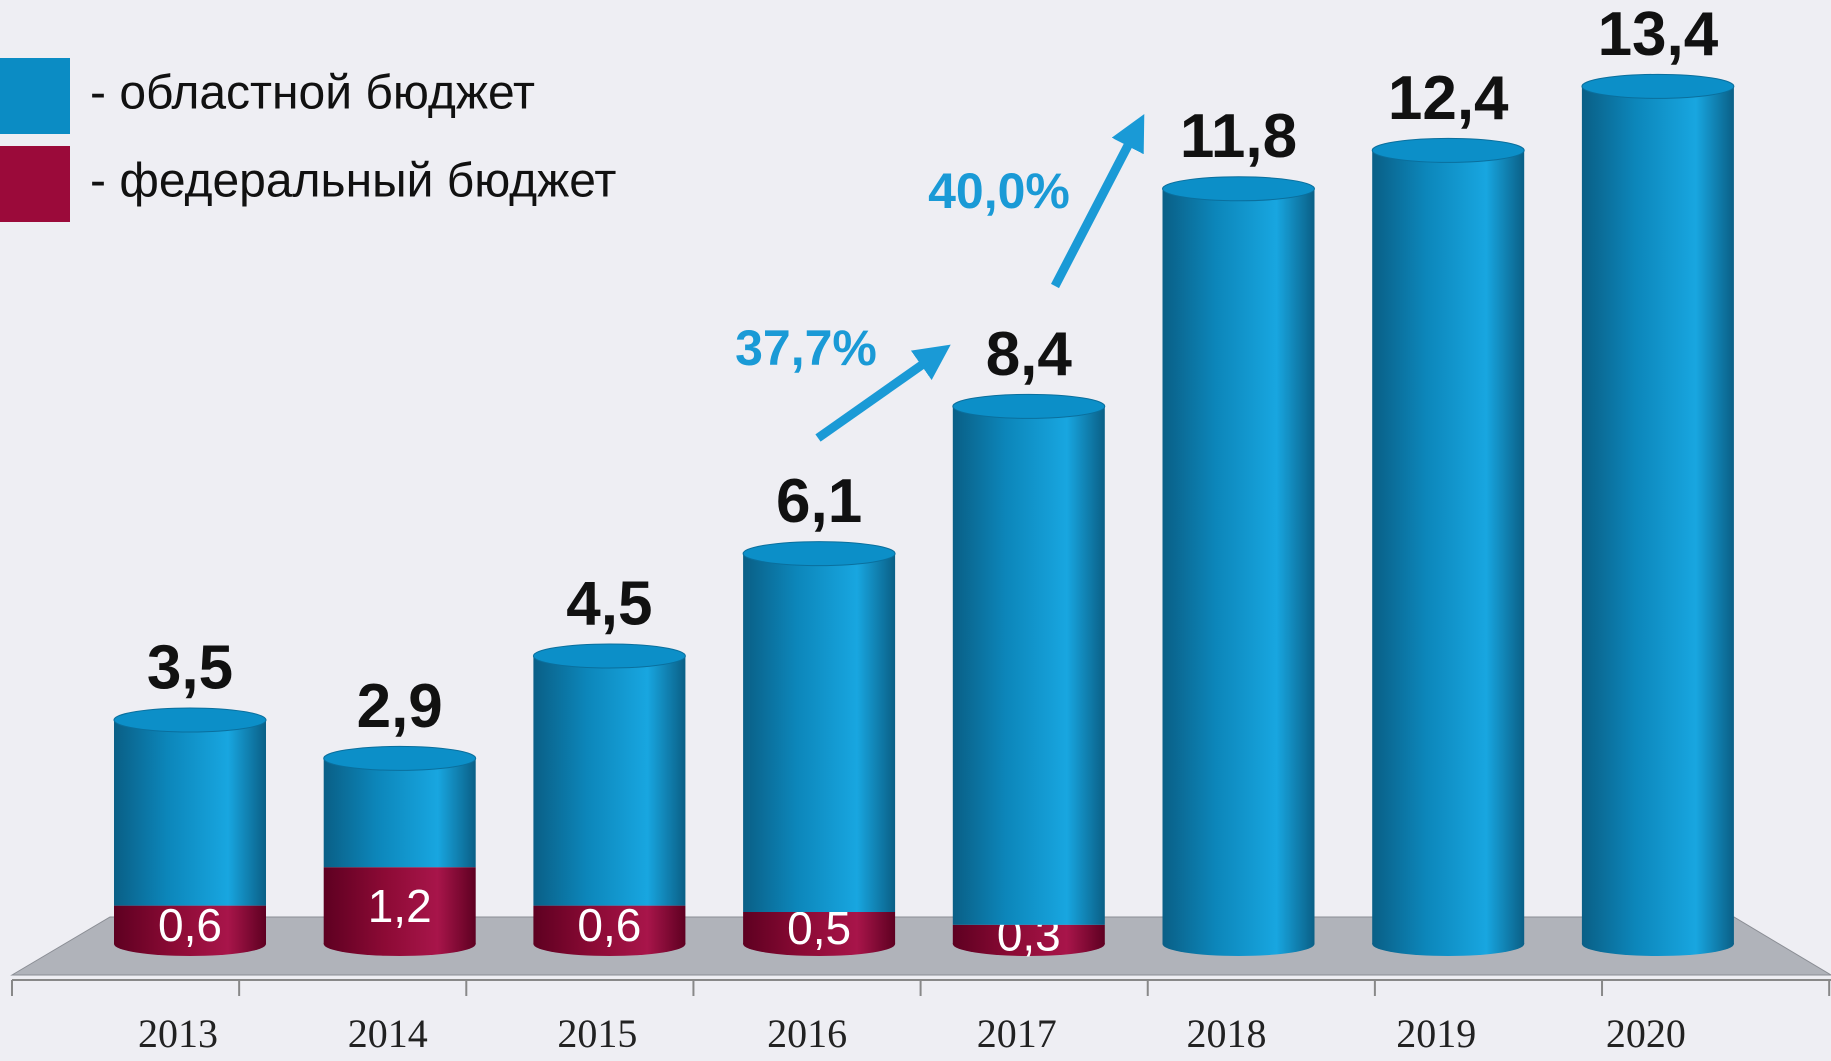 The width and height of the screenshot is (1831, 1061). What do you see at coordinates (819, 501) in the screenshot?
I see `total-label: 6,1` at bounding box center [819, 501].